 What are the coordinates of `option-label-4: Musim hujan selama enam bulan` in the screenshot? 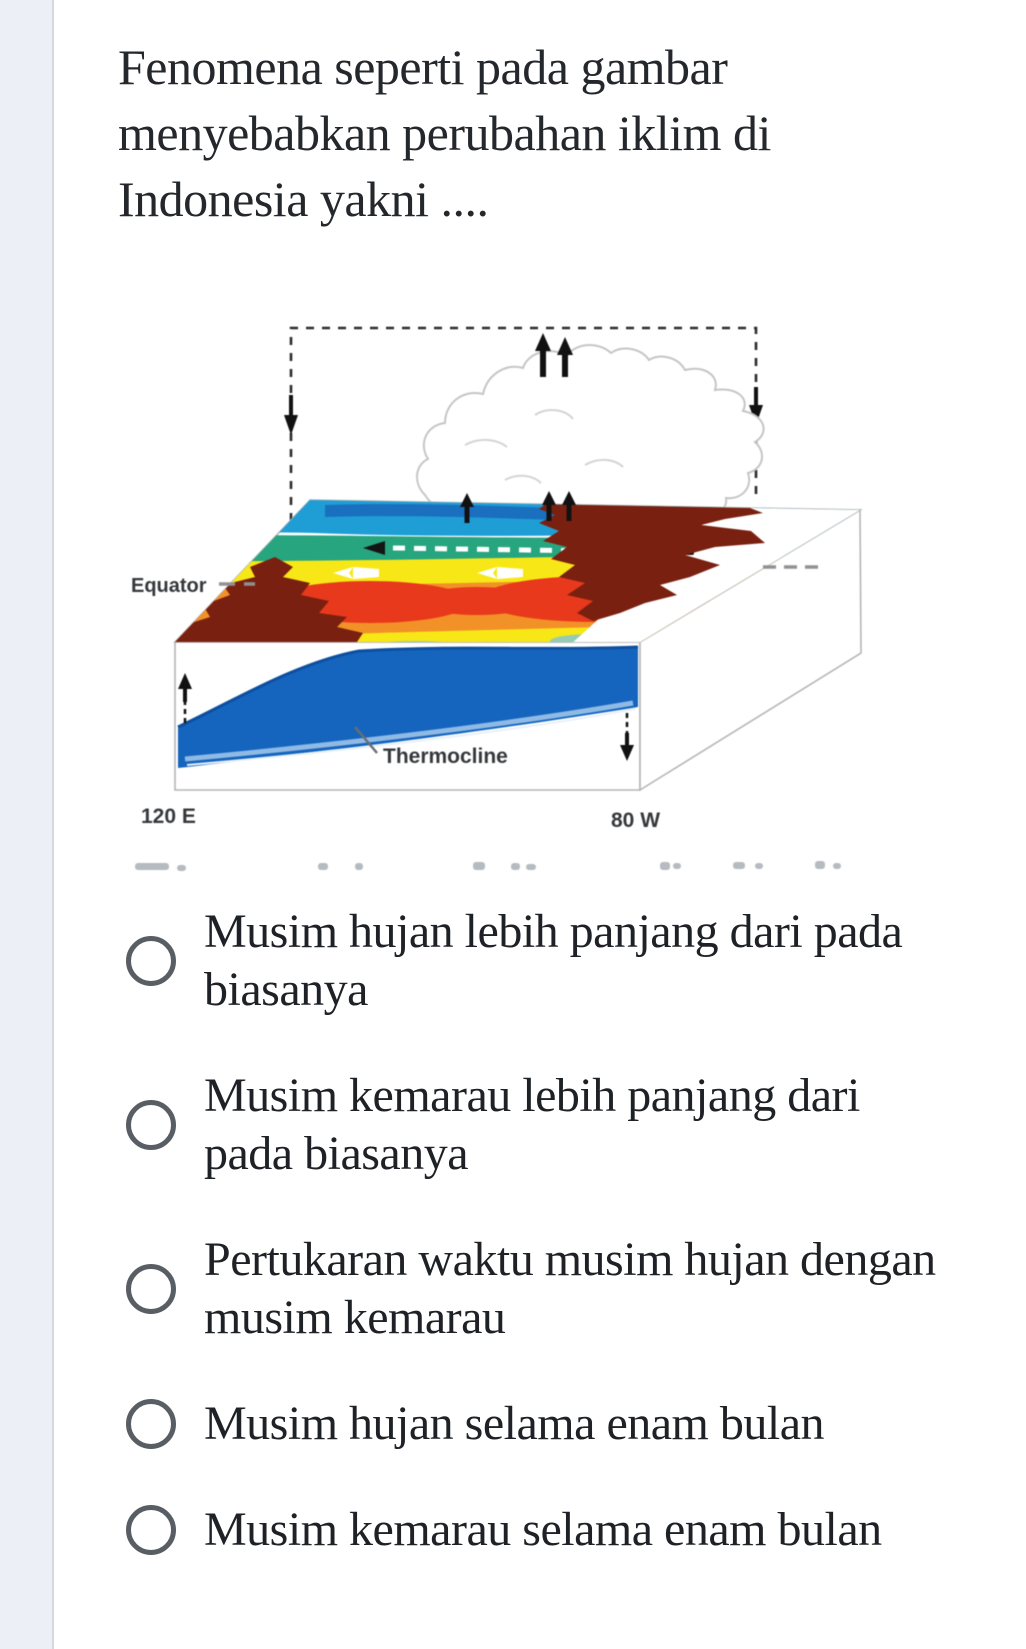 It's located at (514, 1423).